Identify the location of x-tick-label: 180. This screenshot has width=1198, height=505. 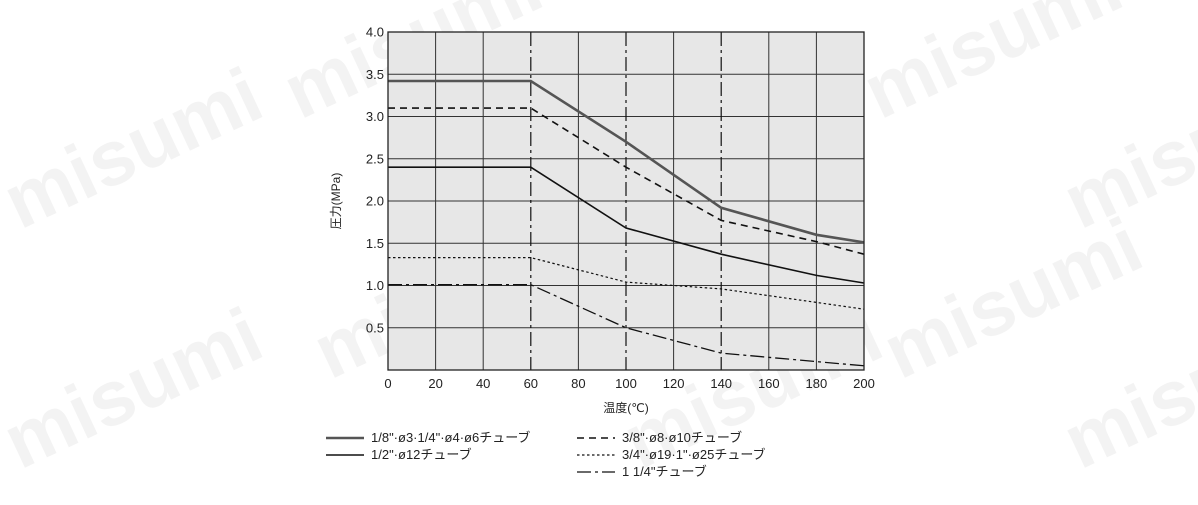
(817, 383).